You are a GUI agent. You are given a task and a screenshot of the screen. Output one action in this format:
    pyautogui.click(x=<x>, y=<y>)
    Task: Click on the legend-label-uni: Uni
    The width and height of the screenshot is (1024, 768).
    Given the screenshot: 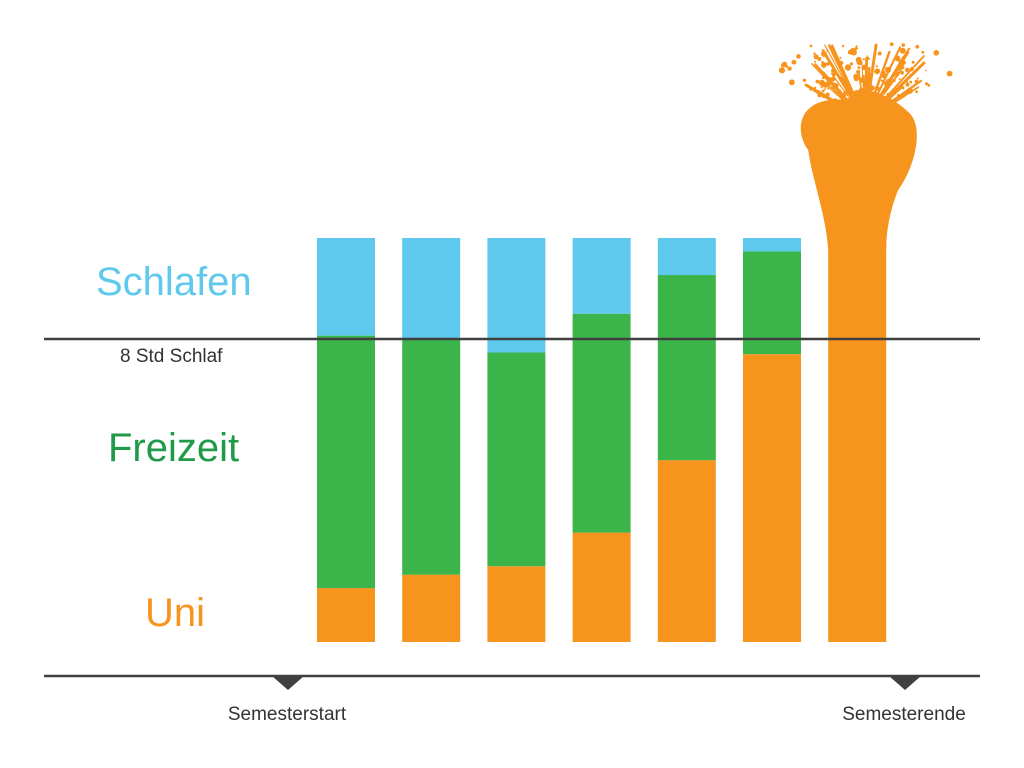 What is the action you would take?
    pyautogui.click(x=175, y=613)
    